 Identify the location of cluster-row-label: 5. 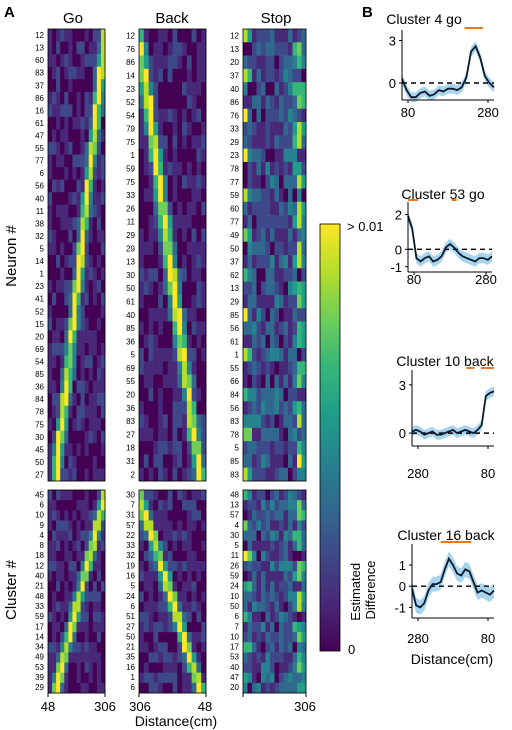
(133, 586).